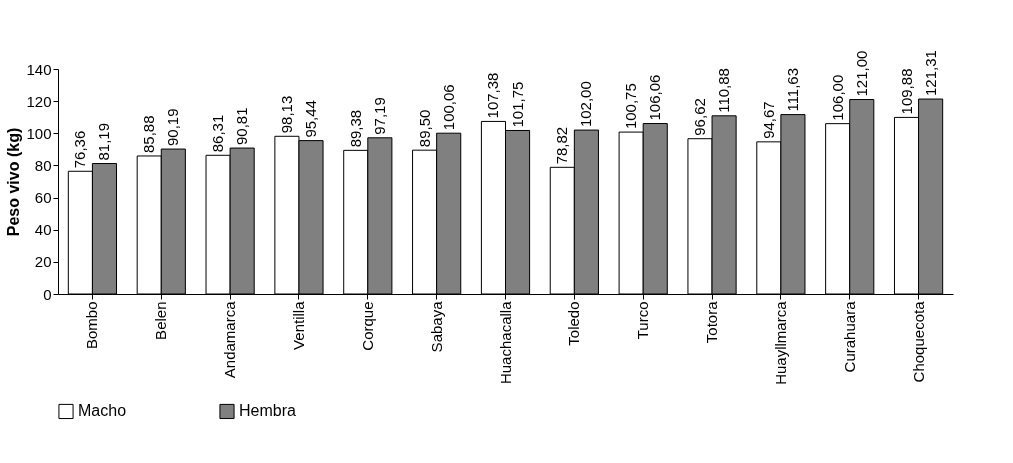 This screenshot has height=463, width=1013. I want to click on data-label: 96,62, so click(699, 117).